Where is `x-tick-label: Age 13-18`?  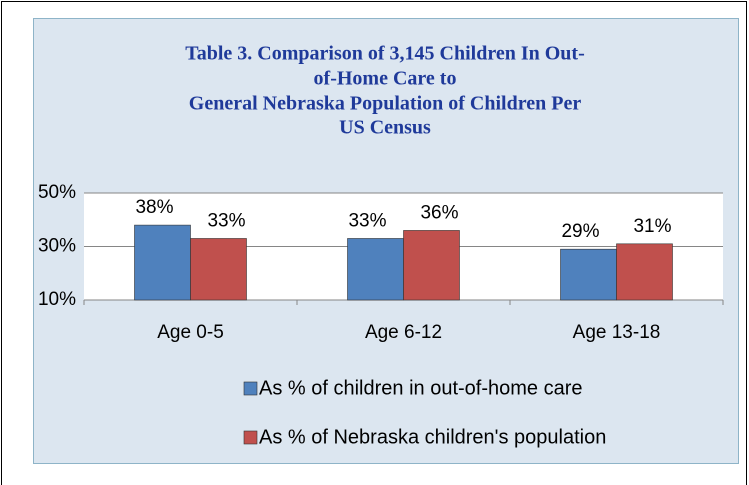 x-tick-label: Age 13-18 is located at coordinates (617, 332).